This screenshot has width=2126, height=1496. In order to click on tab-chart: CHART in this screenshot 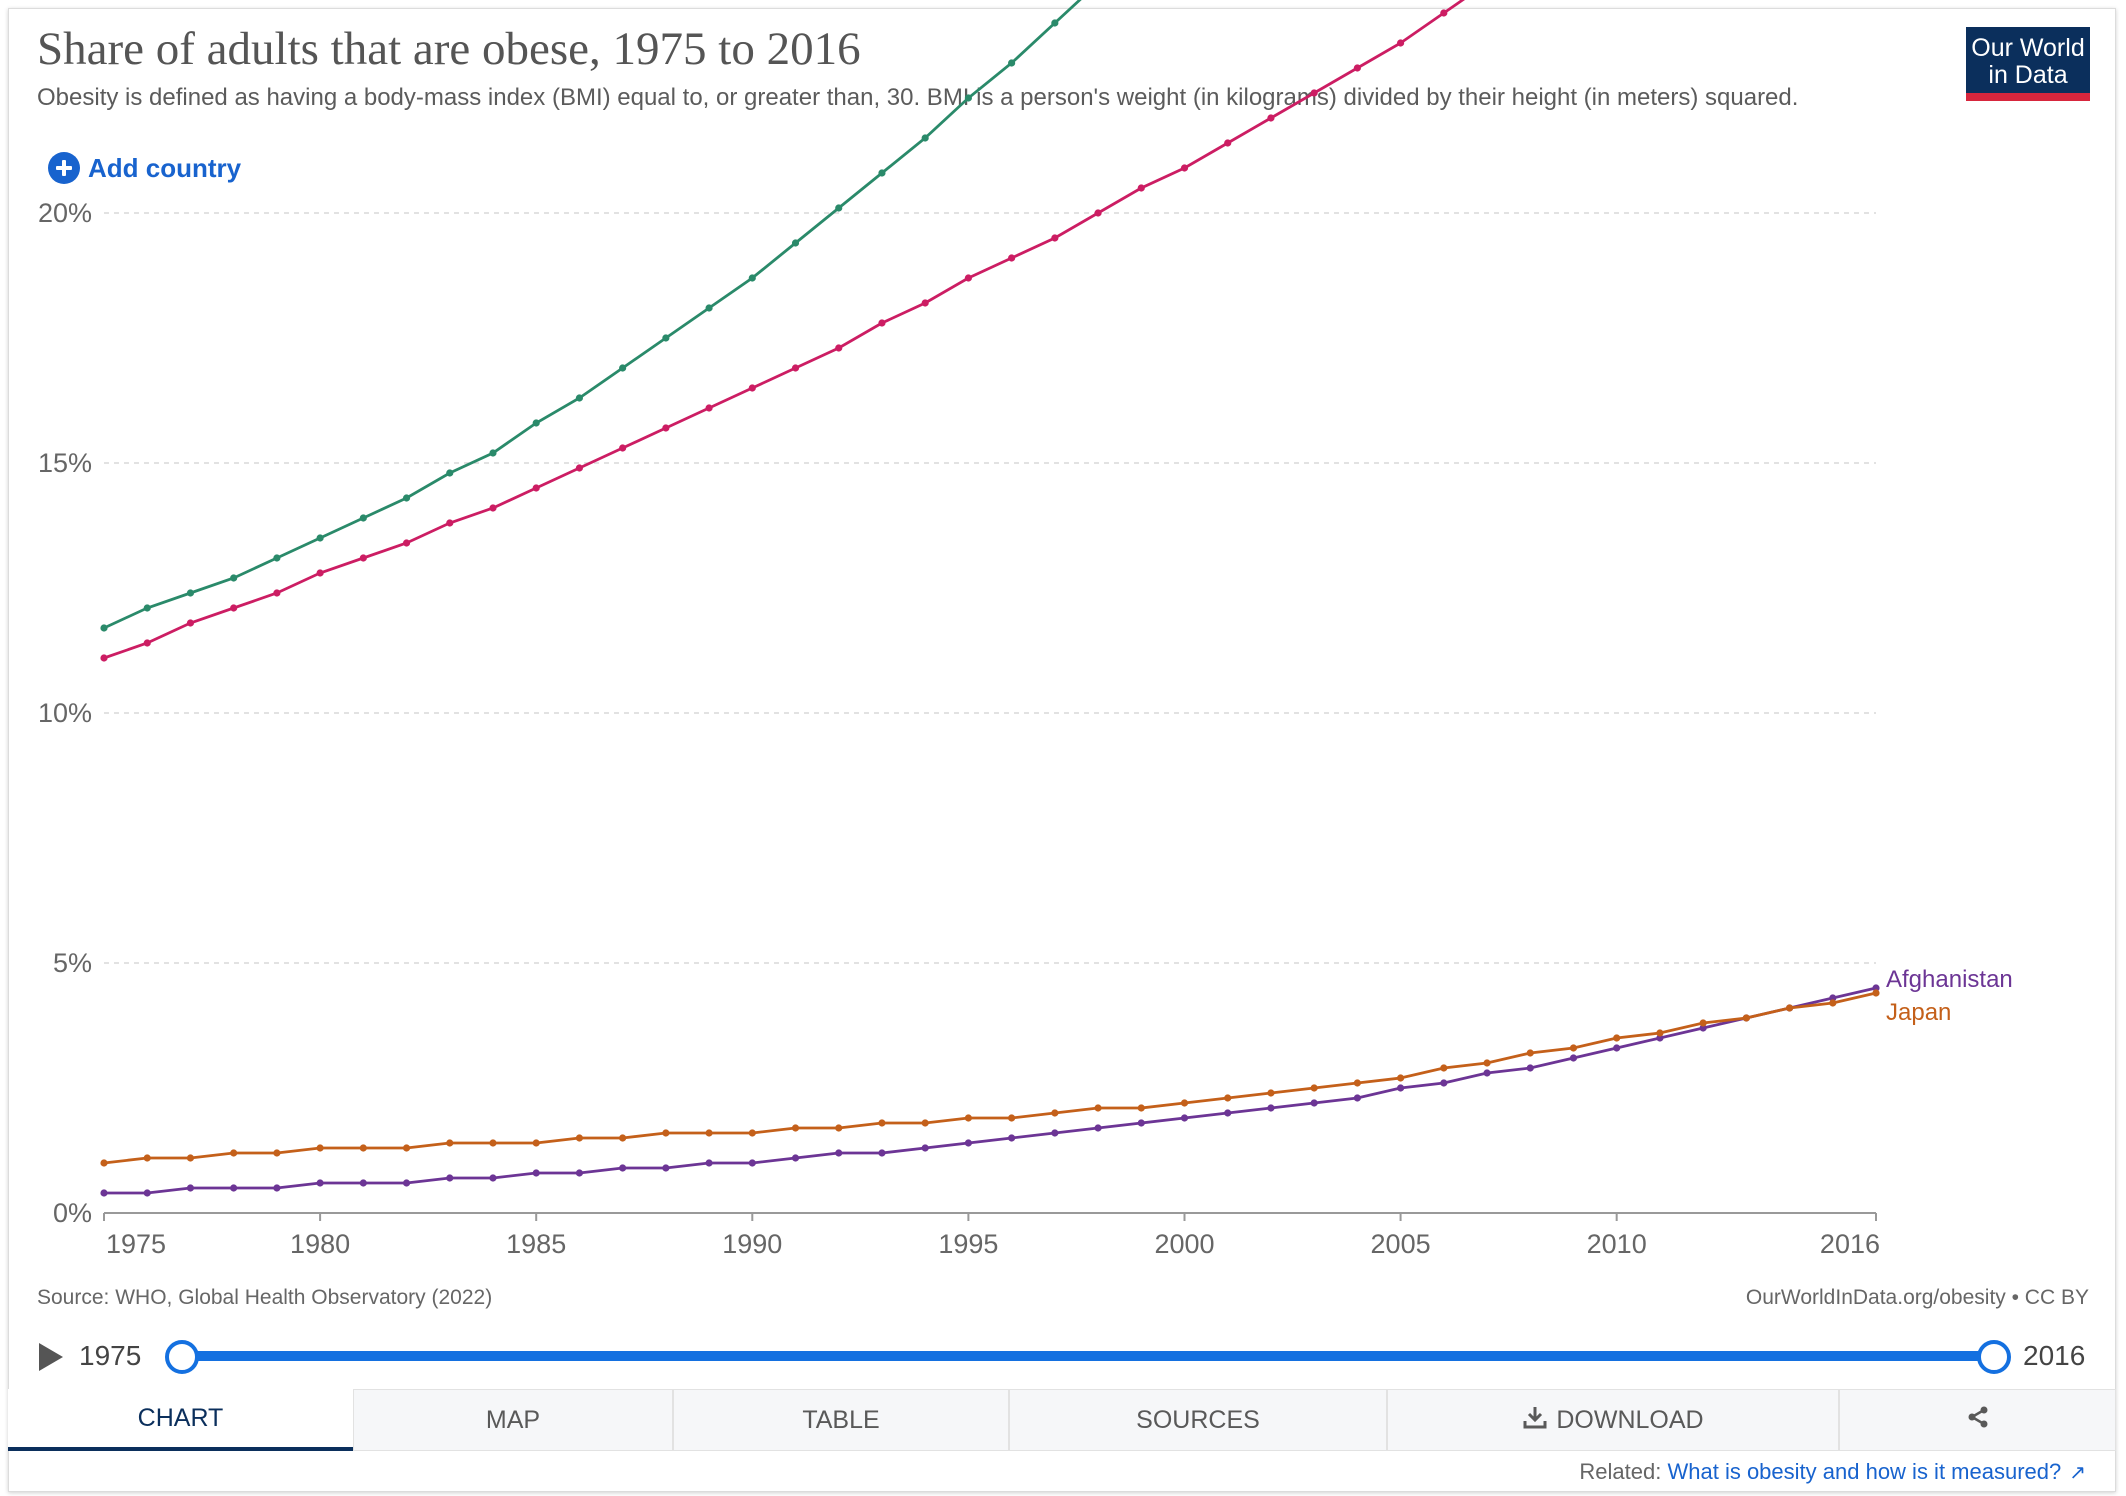, I will do `click(180, 1420)`.